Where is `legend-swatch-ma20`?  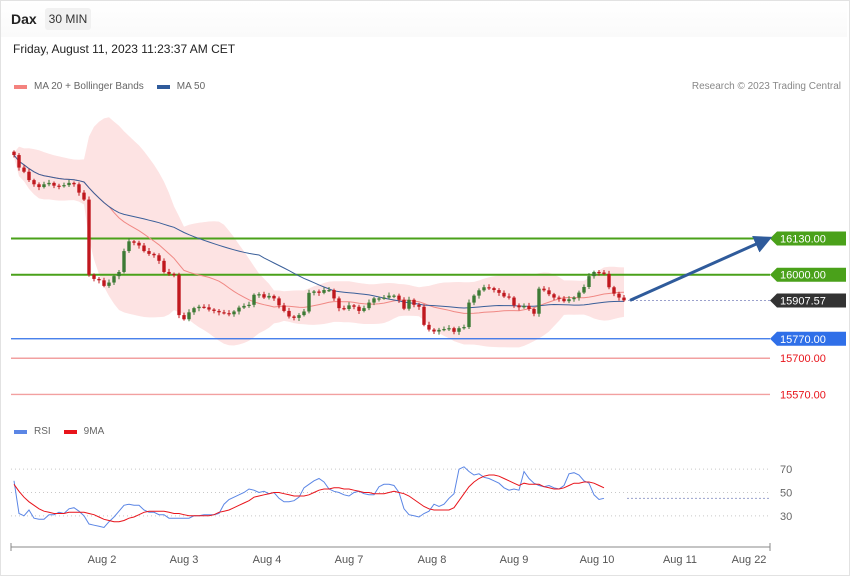
legend-swatch-ma20 is located at coordinates (20, 86).